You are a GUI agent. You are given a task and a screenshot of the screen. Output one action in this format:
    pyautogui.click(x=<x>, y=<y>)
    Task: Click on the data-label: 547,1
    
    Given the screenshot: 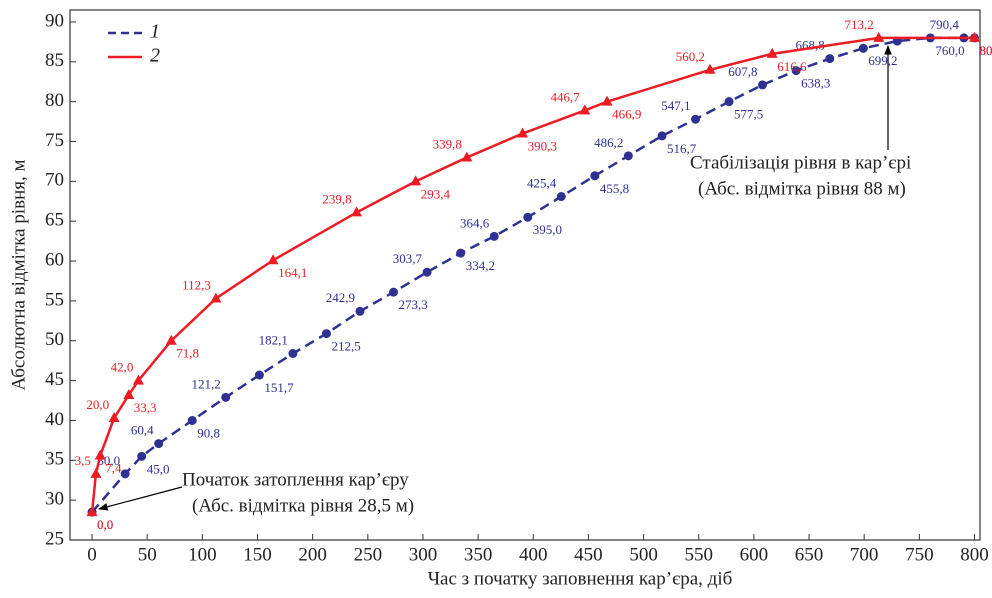 What is the action you would take?
    pyautogui.click(x=675, y=105)
    